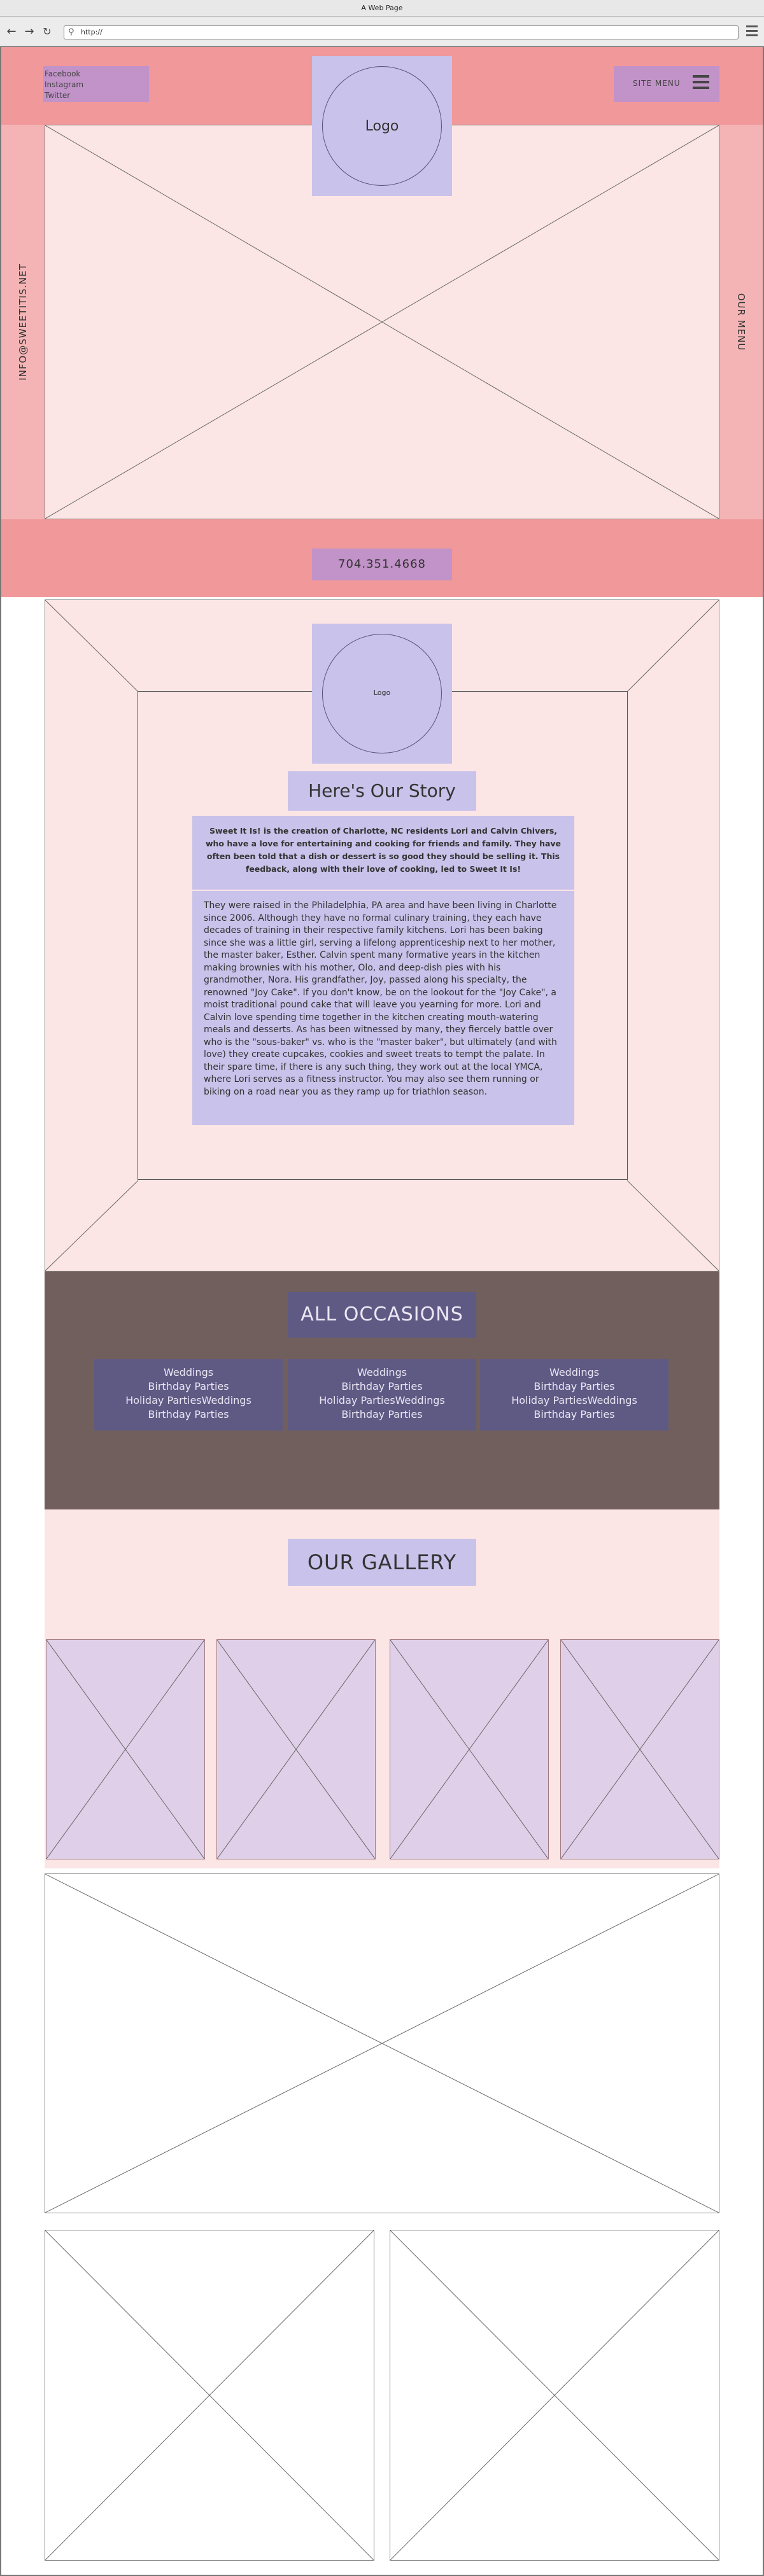 This screenshot has height=2576, width=764. Describe the element at coordinates (58, 95) in the screenshot. I see `social-link-twitter: Twitter` at that location.